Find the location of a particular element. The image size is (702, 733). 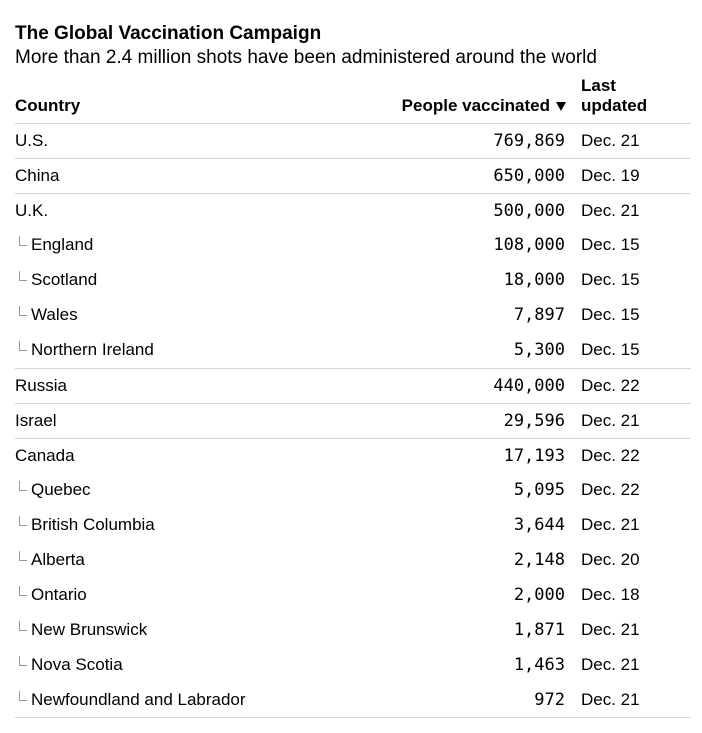

people-vaccinated-cell: 29,596 is located at coordinates (534, 421).